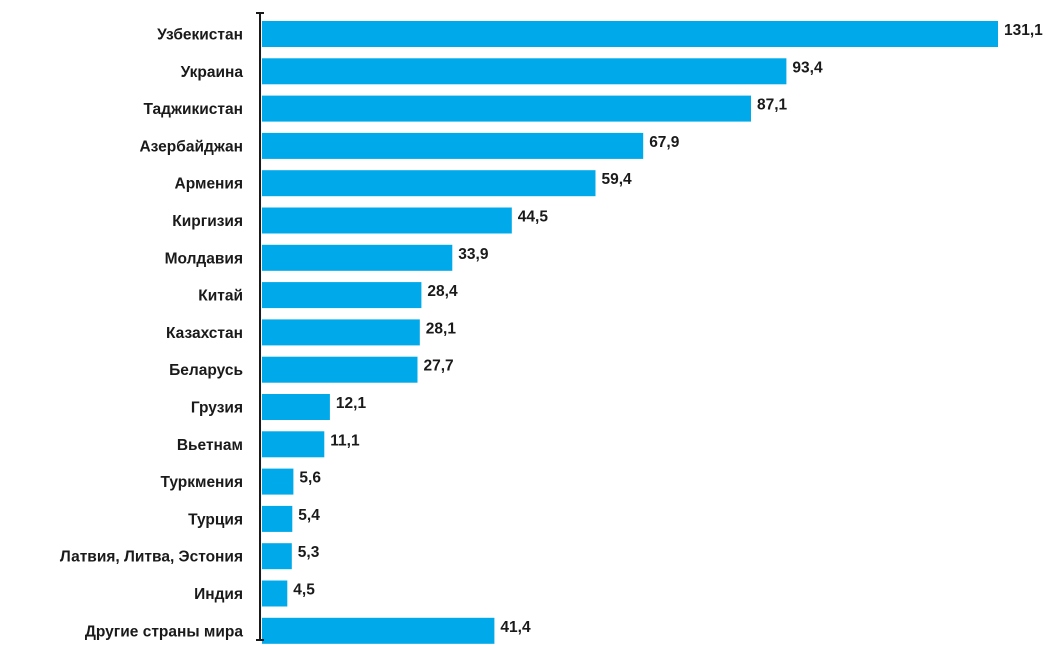 The image size is (1055, 646). Describe the element at coordinates (309, 515) in the screenshot. I see `value-label: 5,4` at that location.